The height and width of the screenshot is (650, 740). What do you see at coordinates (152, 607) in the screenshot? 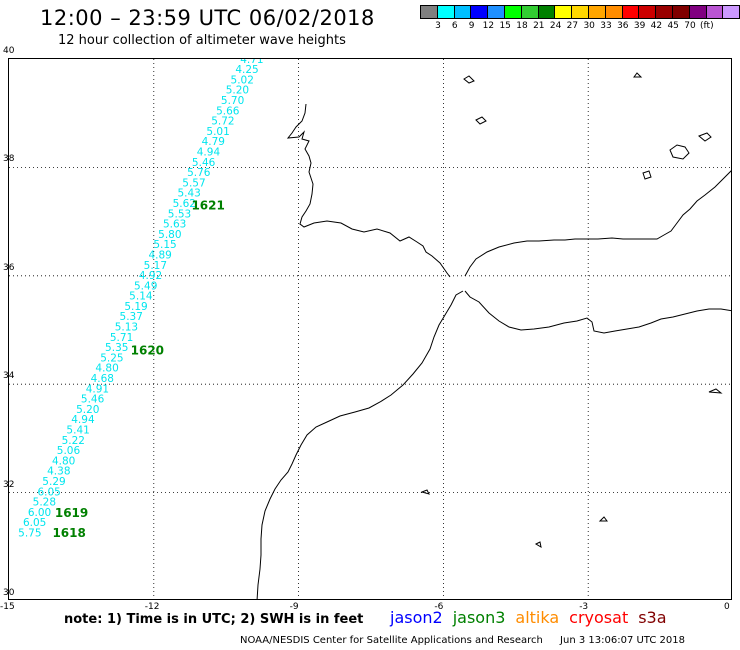
I see `x-tick-label: -12` at bounding box center [152, 607].